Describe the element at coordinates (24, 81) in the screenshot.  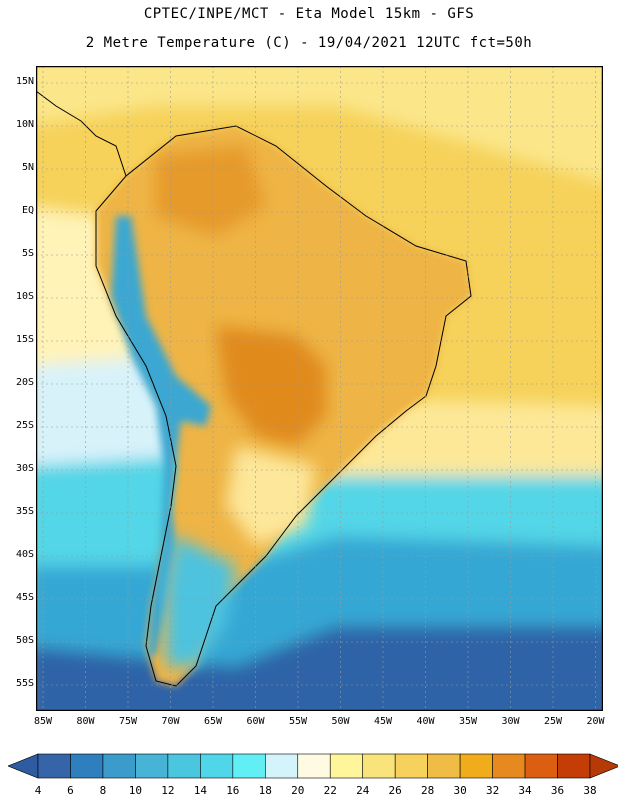
I see `lat-tick-label: 15N` at that location.